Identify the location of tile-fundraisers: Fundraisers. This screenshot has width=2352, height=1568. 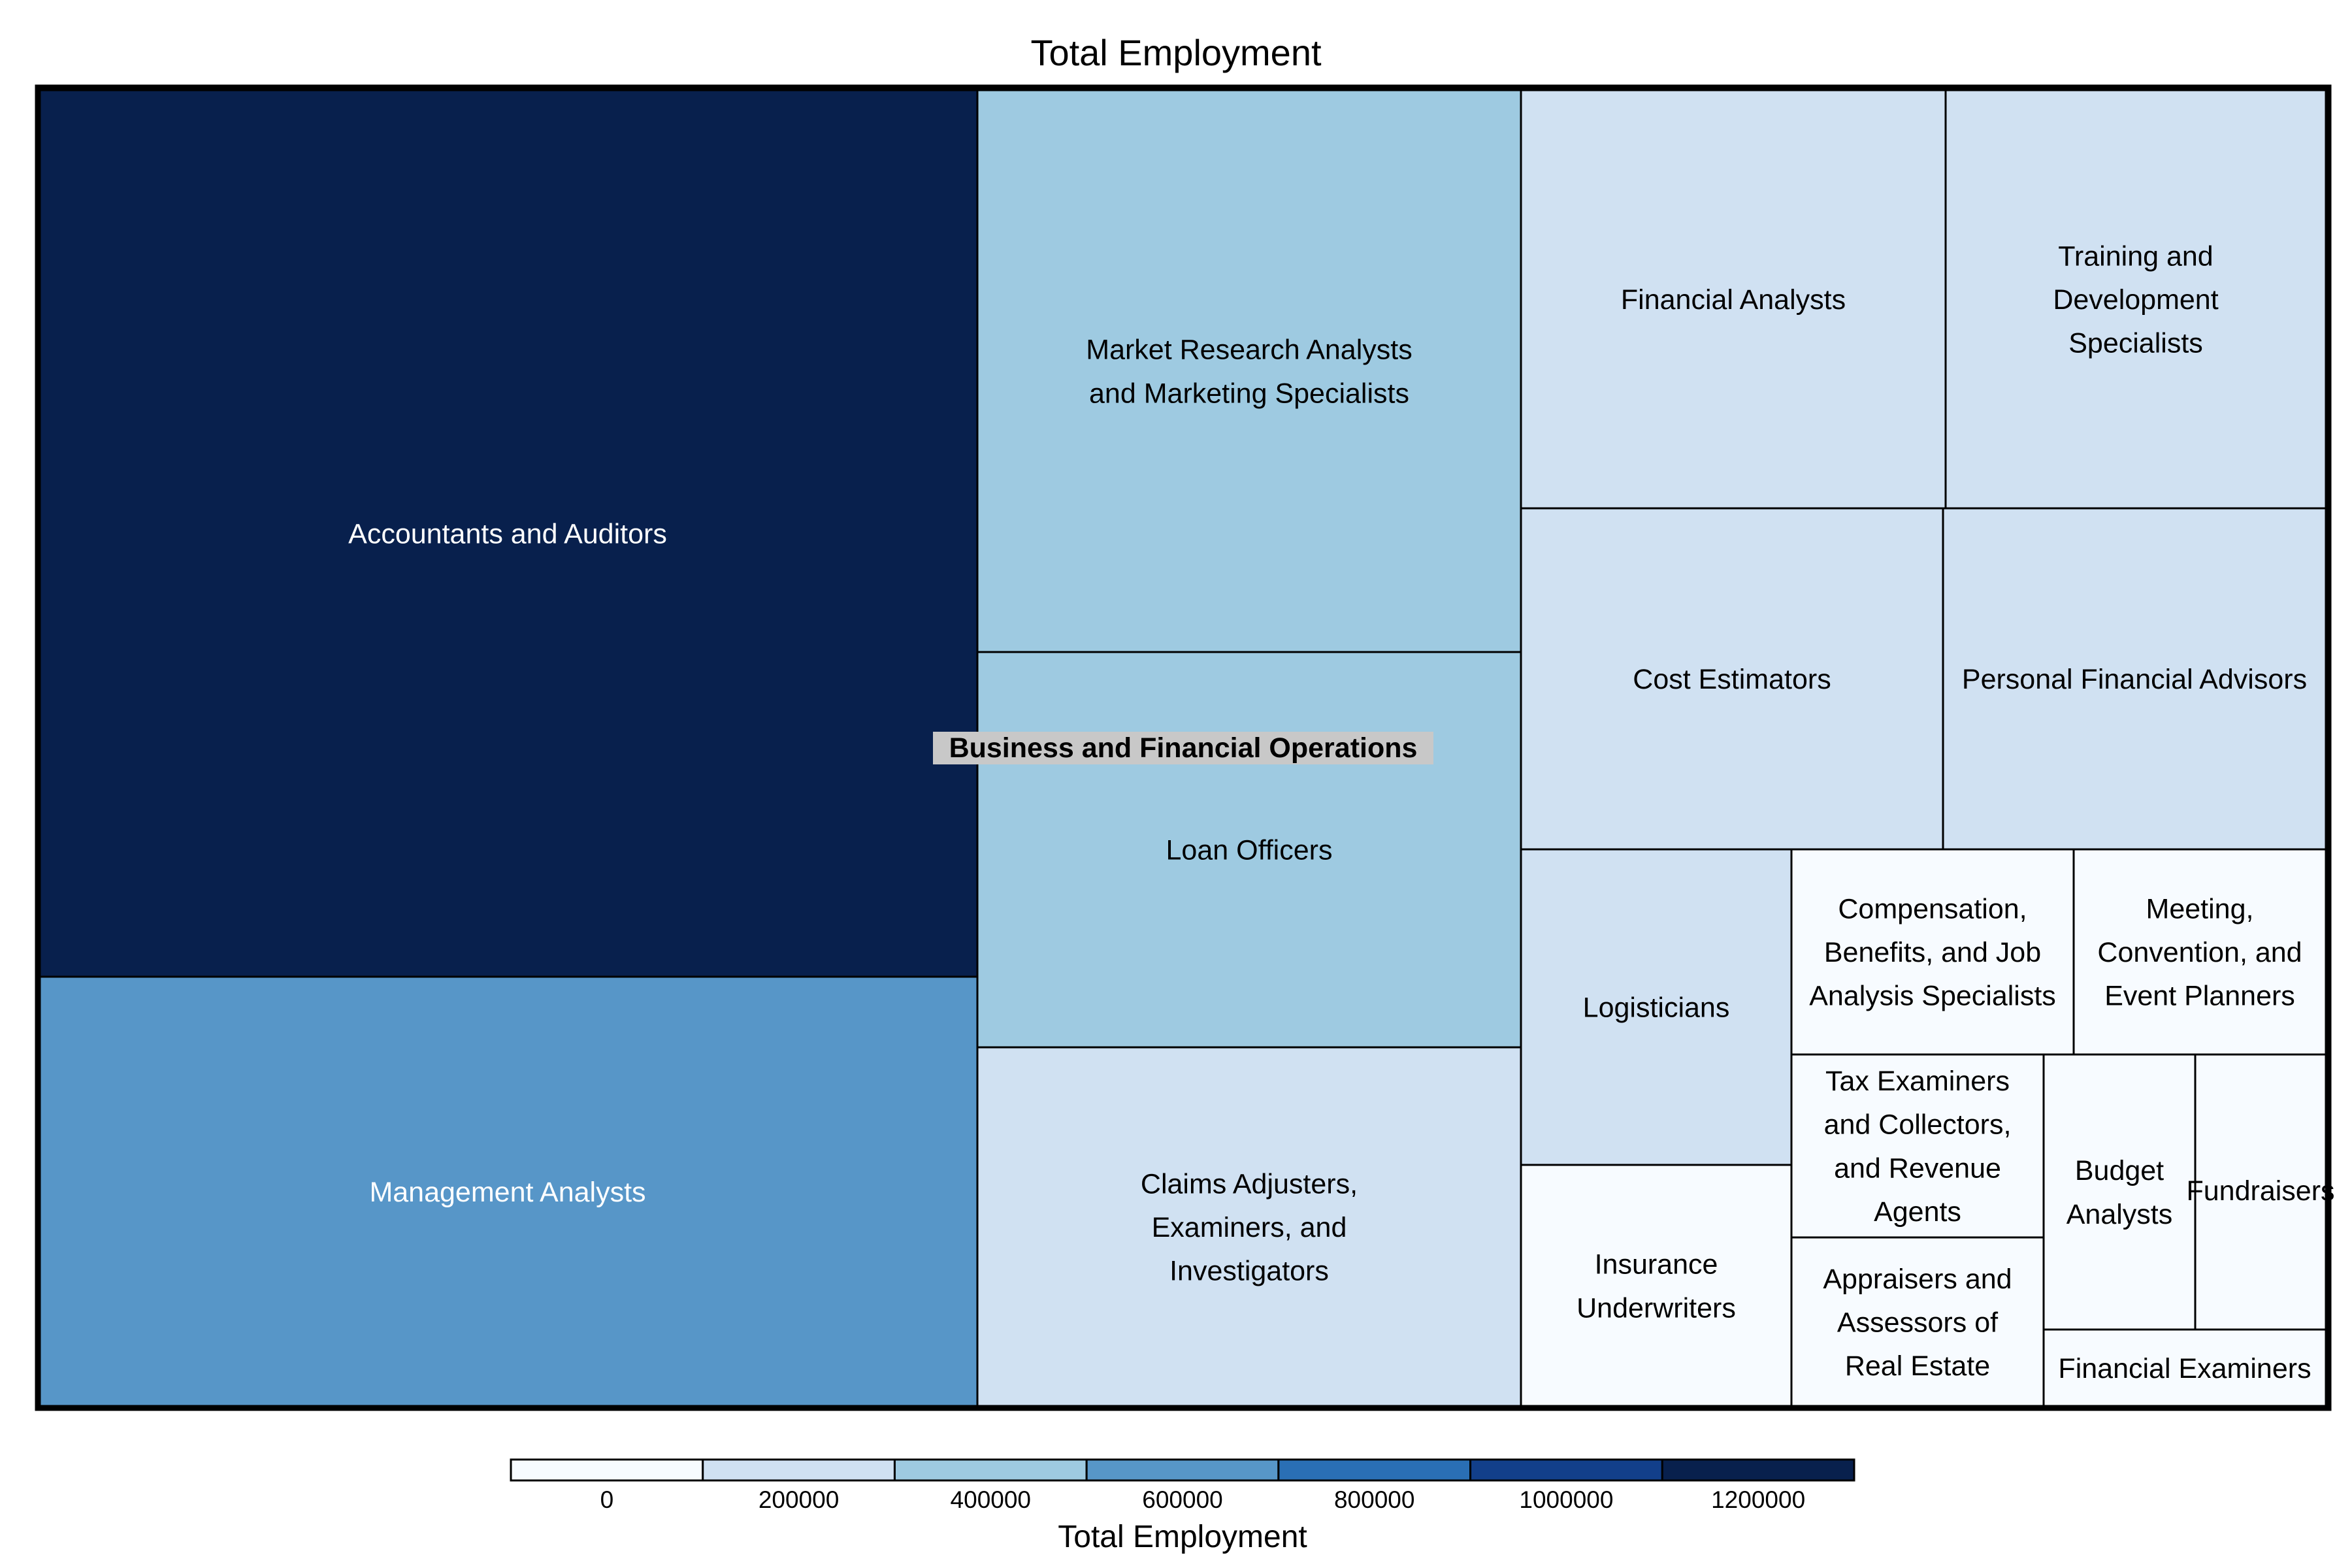
(2260, 1192).